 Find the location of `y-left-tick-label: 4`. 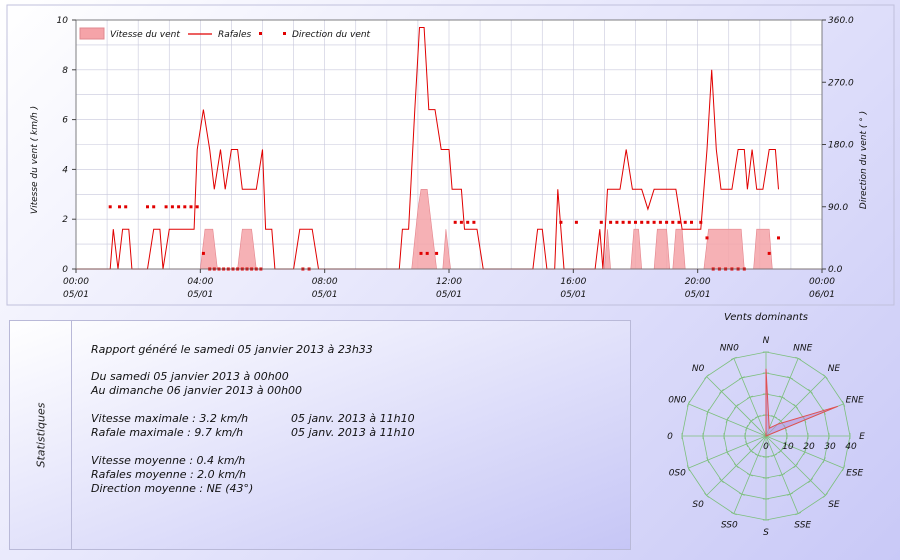

y-left-tick-label: 4 is located at coordinates (65, 170).